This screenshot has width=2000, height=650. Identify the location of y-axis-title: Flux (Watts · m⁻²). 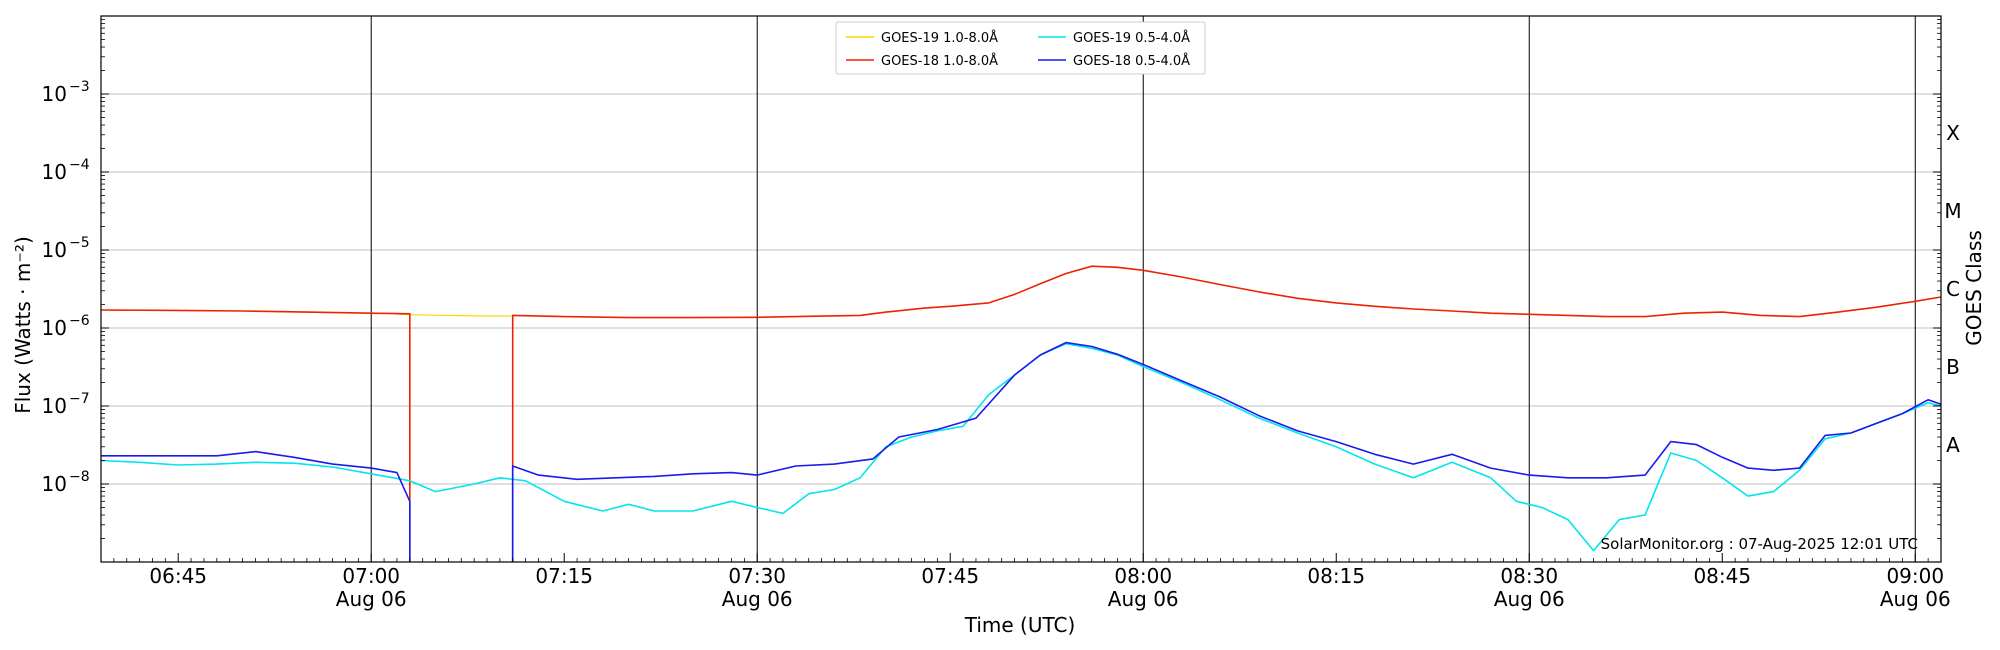
(23, 325).